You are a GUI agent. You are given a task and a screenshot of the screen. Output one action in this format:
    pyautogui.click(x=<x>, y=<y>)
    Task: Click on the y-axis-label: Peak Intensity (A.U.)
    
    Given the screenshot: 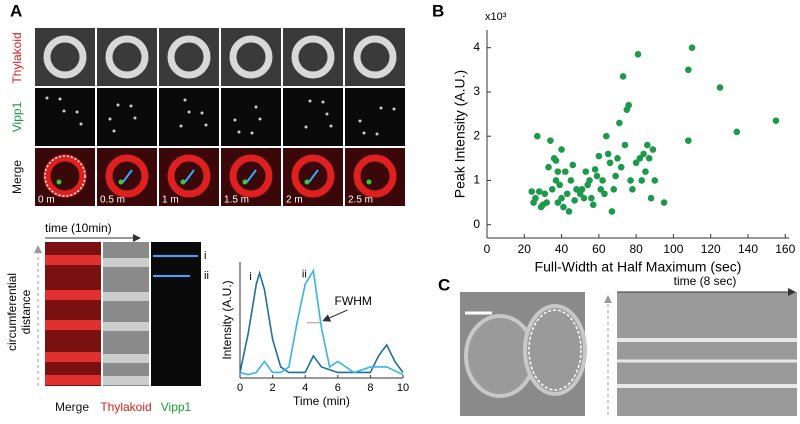 What is the action you would take?
    pyautogui.click(x=460, y=134)
    